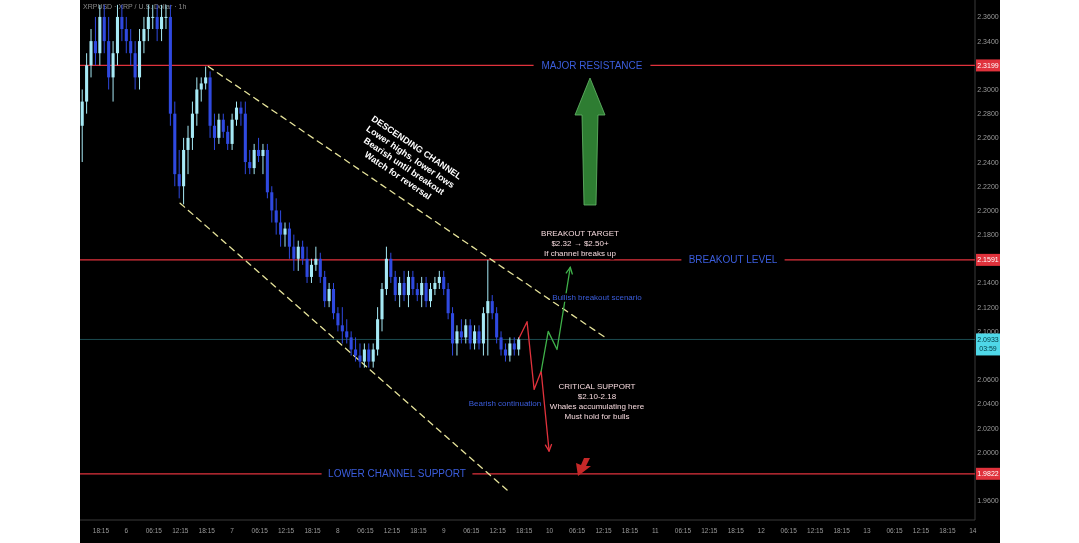 Image resolution: width=1079 pixels, height=543 pixels. What do you see at coordinates (592, 65) in the screenshot?
I see `ref-line-label: MAJOR RESISTANCE` at bounding box center [592, 65].